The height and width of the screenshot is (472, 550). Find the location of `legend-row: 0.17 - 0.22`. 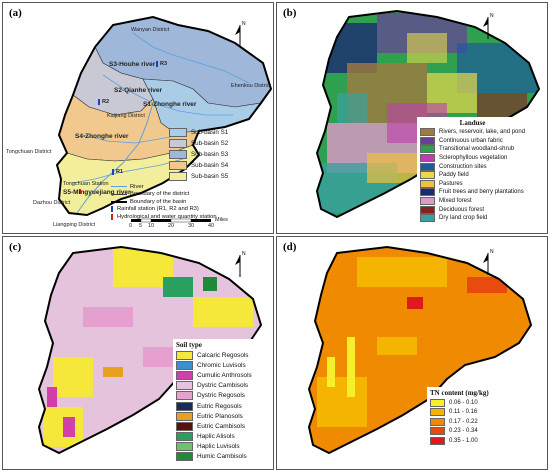

legend-row: 0.17 - 0.22 is located at coordinates (459, 422).